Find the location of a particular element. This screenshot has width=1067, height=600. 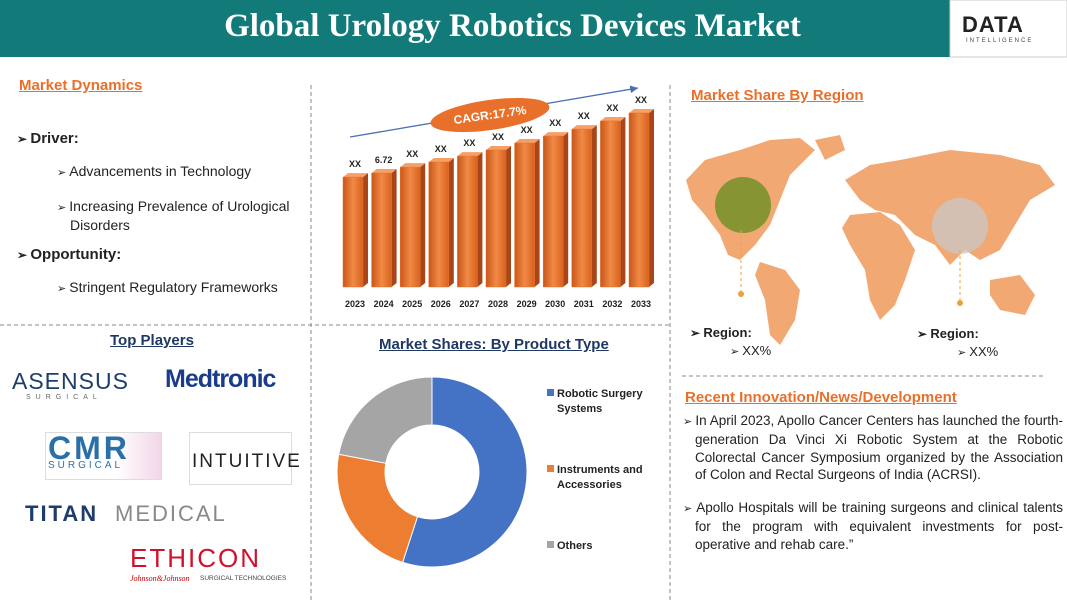

section-title: Top Players is located at coordinates (152, 340).